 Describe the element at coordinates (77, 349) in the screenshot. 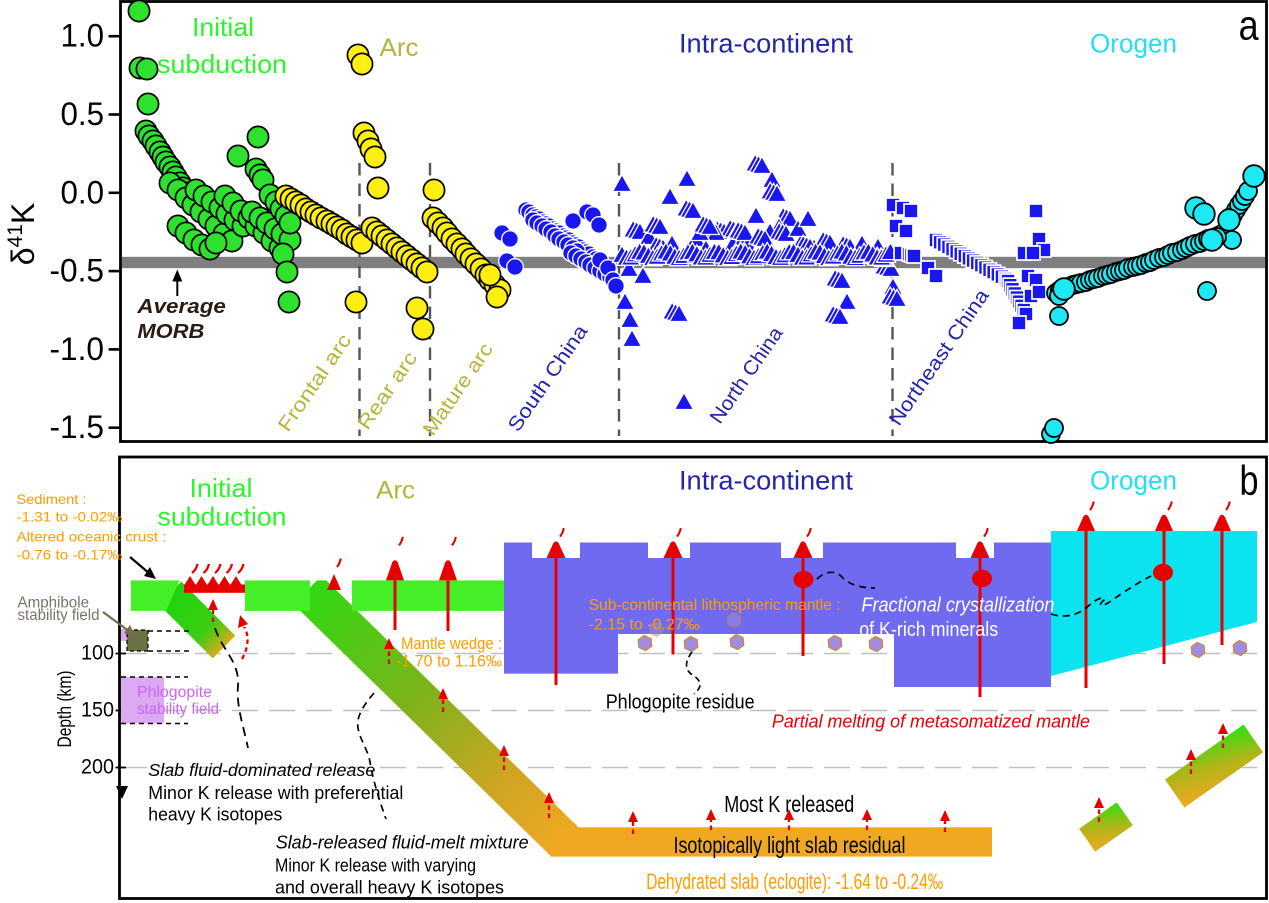

I see `svg-text: -1.0` at that location.